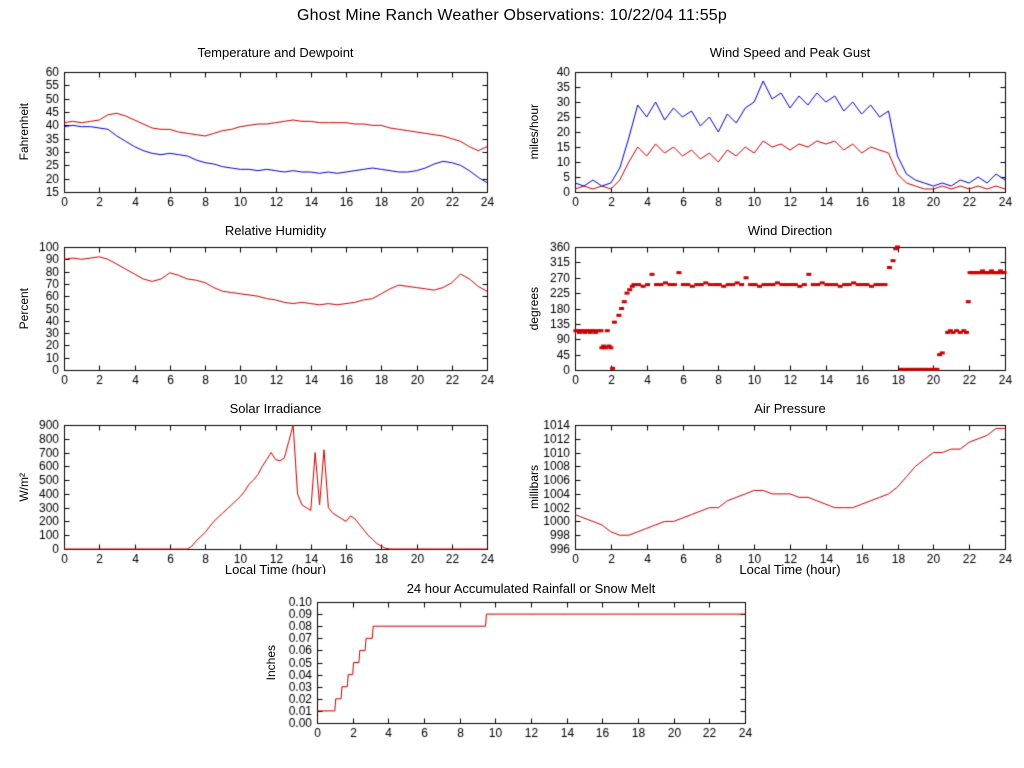 This screenshot has width=1024, height=768. I want to click on wind-direction-plot-canvas, so click(772, 305).